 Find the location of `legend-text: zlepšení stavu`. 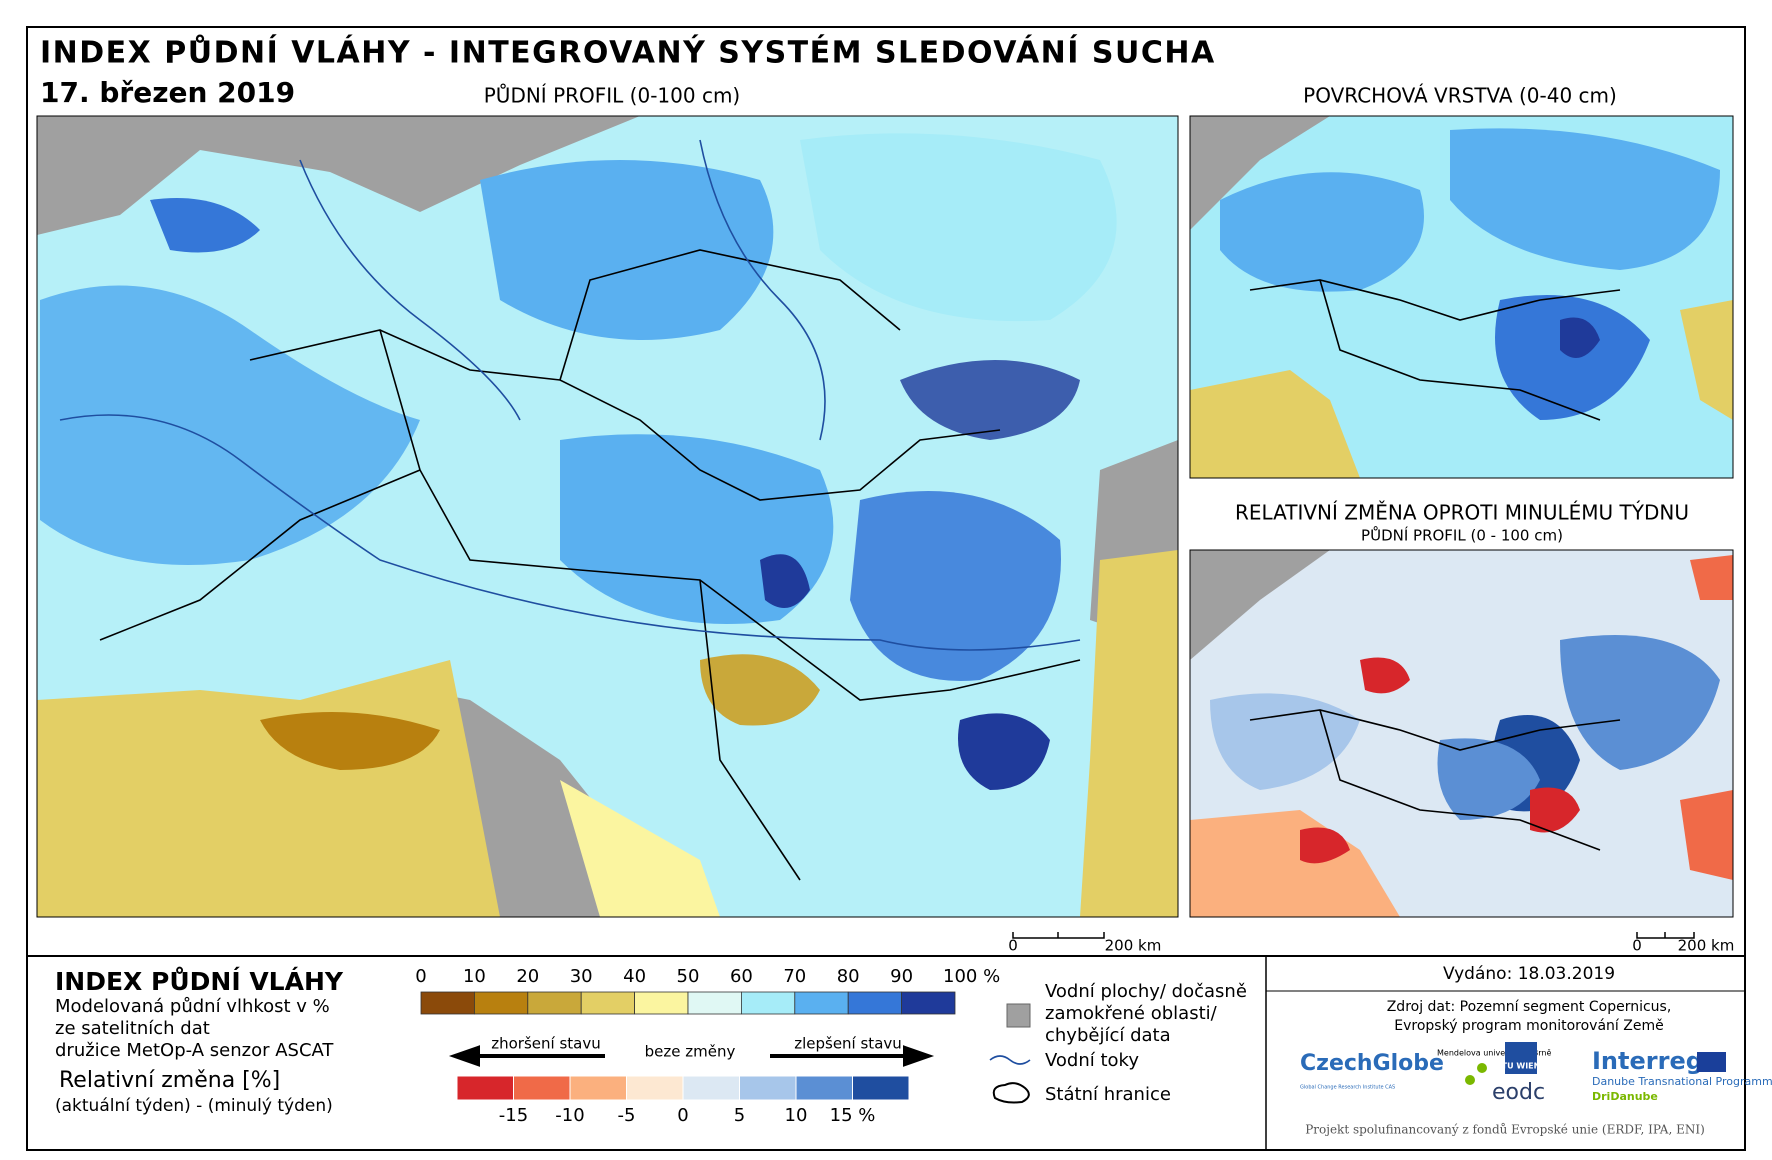

legend-text: zlepšení stavu is located at coordinates (848, 1044).